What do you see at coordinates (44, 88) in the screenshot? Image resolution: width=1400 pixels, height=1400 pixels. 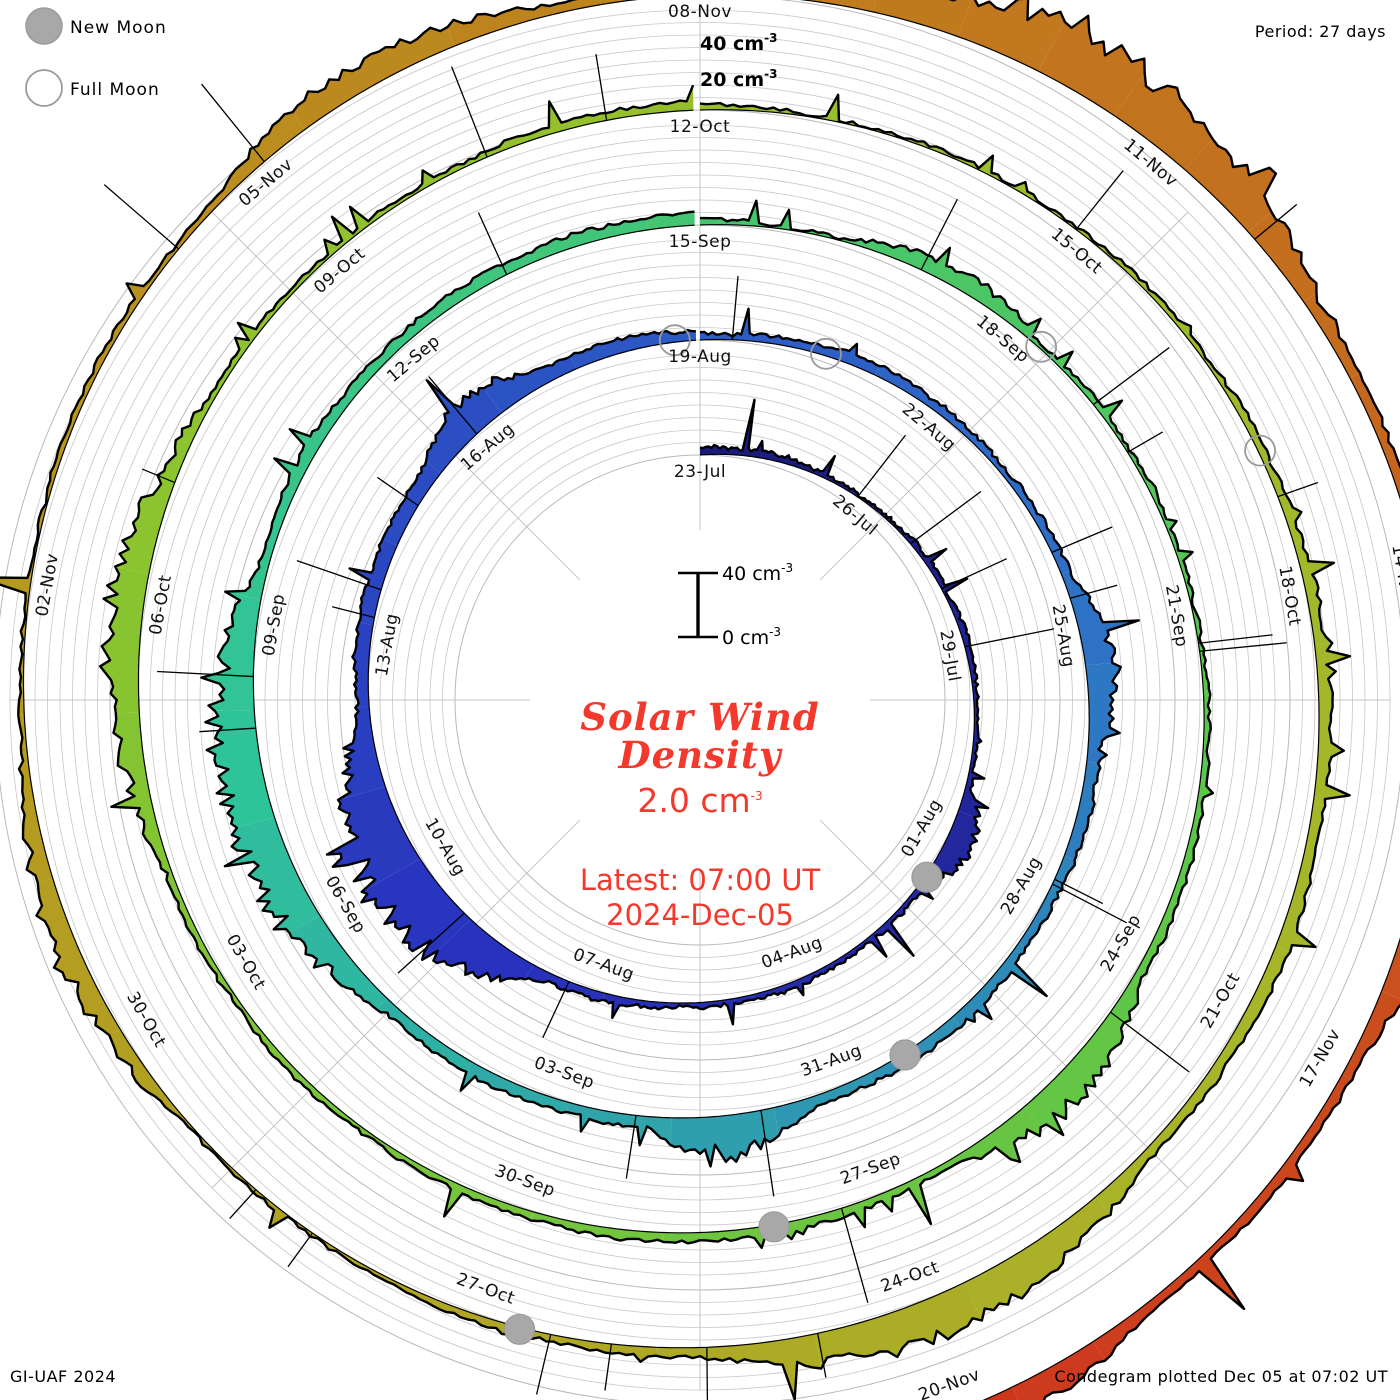 I see `full-moon-icon` at bounding box center [44, 88].